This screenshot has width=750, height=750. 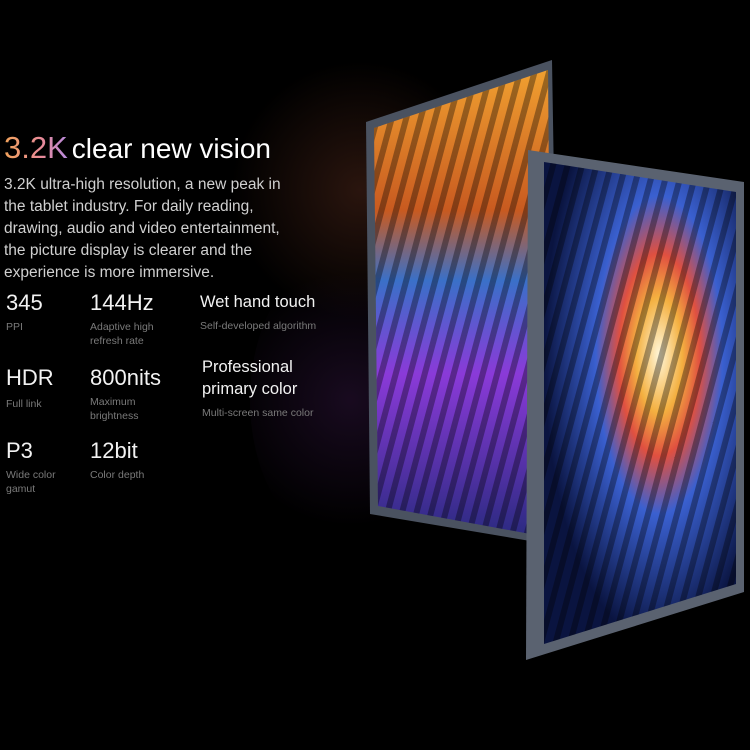 What do you see at coordinates (122, 302) in the screenshot?
I see `spec-value: 144Hz` at bounding box center [122, 302].